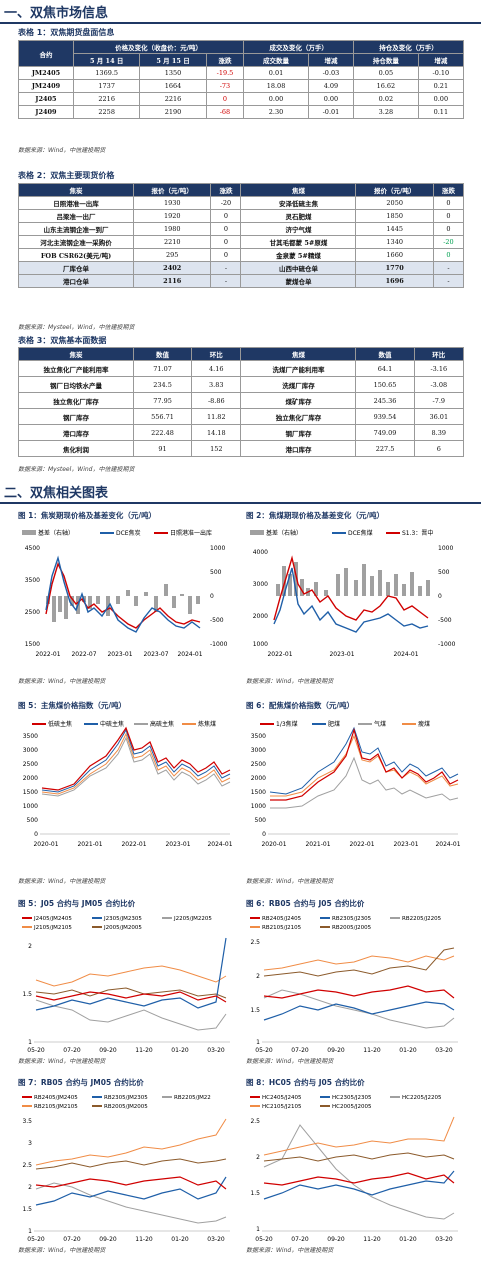 This screenshot has height=1271, width=481. I want to click on basis-bars, so click(353, 579).